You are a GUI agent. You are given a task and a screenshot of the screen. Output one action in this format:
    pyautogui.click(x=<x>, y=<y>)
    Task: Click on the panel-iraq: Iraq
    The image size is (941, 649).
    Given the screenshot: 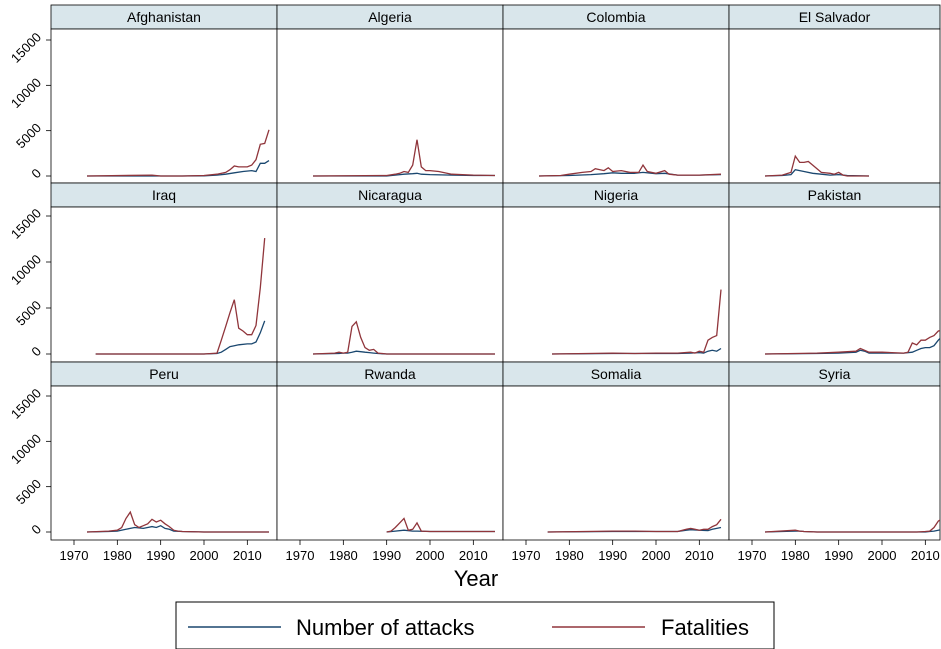 What is the action you would take?
    pyautogui.click(x=164, y=272)
    